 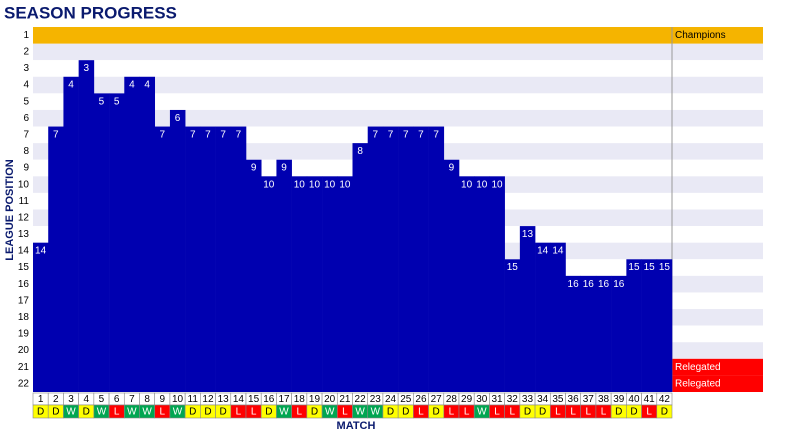 I want to click on x-tick-label: 28, so click(x=452, y=399).